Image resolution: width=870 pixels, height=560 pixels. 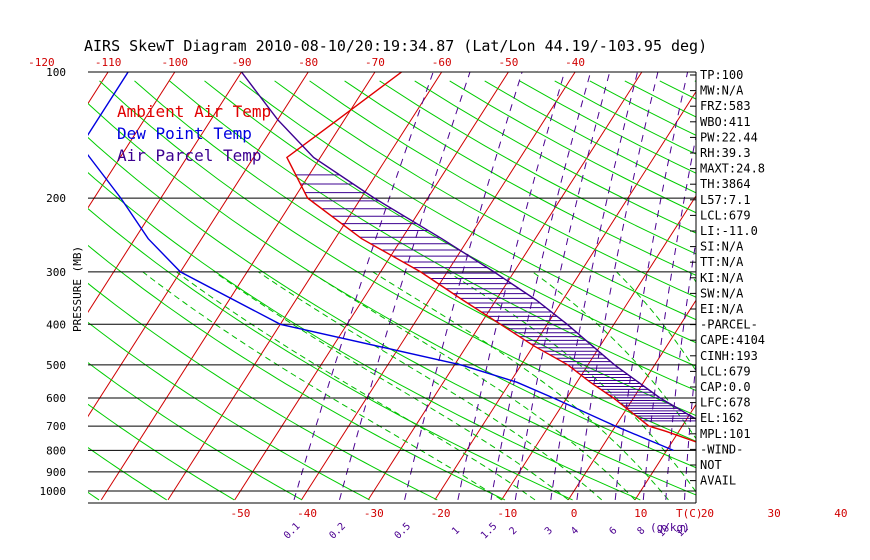 I want to click on bottom-temp-tick-label: 20, so click(x=707, y=513).